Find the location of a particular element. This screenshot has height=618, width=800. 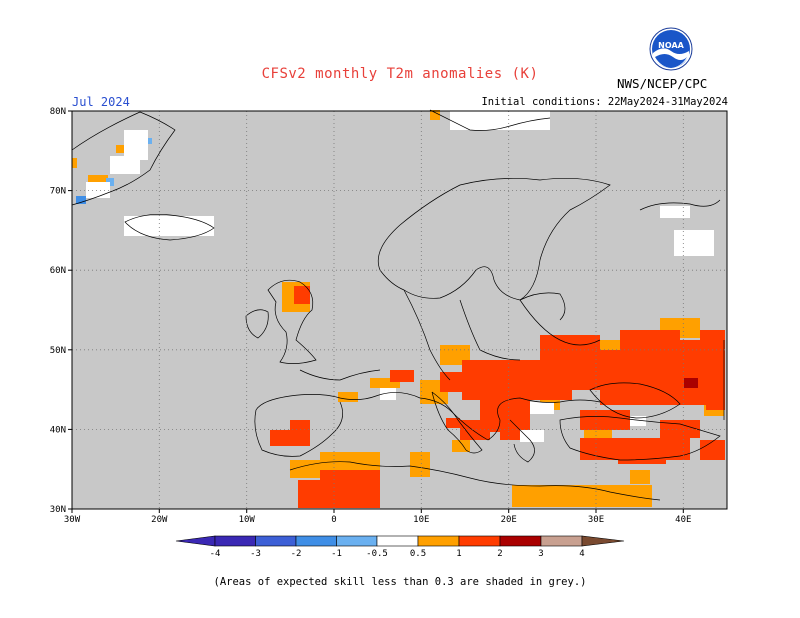

lon-tick-label: 30W is located at coordinates (72, 520).